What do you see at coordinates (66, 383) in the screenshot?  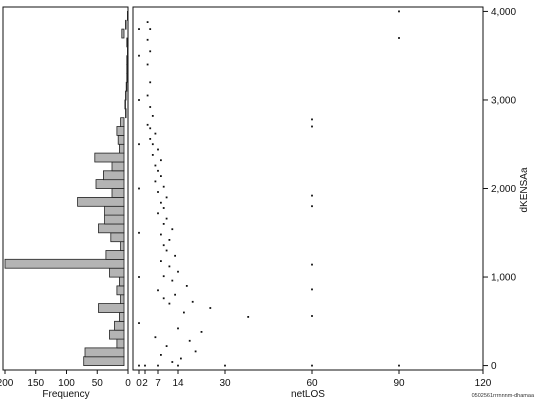 I see `histogram-x-tick-label: 100` at bounding box center [66, 383].